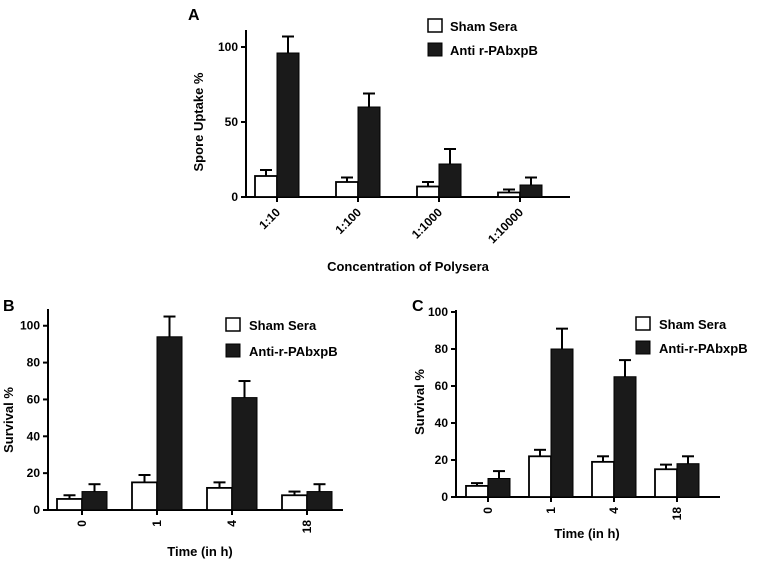 The height and width of the screenshot is (563, 757). What do you see at coordinates (34, 436) in the screenshot?
I see `panel-b-y-tick-label: 40` at bounding box center [34, 436].